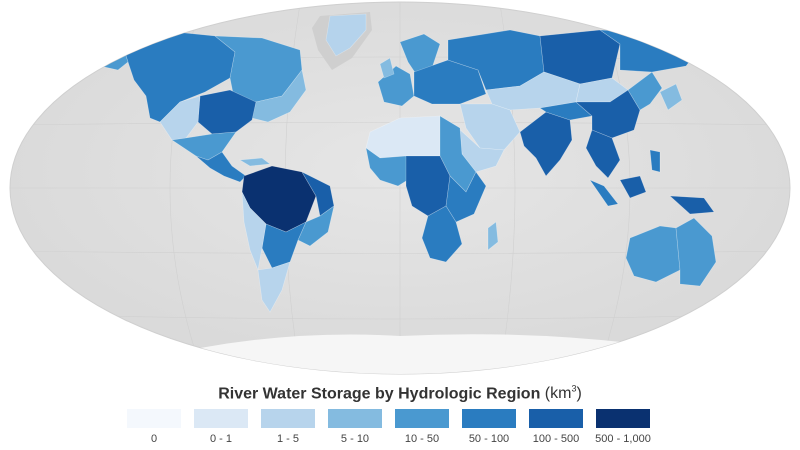 This screenshot has width=800, height=450. Describe the element at coordinates (655, 161) in the screenshot. I see `philippines` at that location.